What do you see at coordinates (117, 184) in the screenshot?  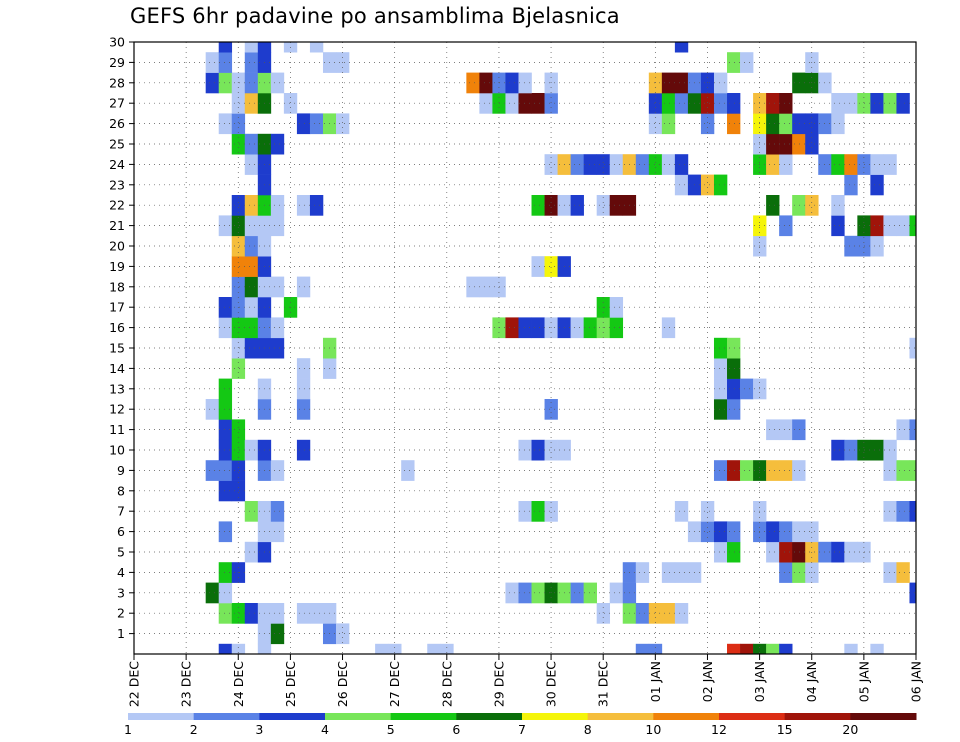 I see `y-tick-label: 23` at bounding box center [117, 184].